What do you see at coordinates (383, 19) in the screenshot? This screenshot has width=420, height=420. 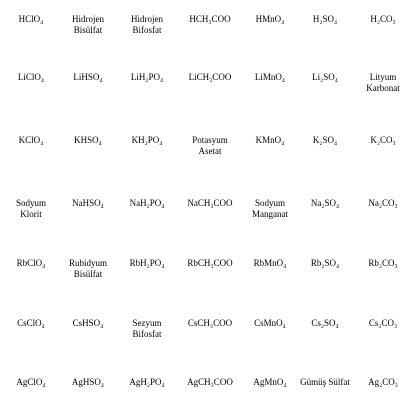 I see `compound-cell: H₂CO₃` at bounding box center [383, 19].